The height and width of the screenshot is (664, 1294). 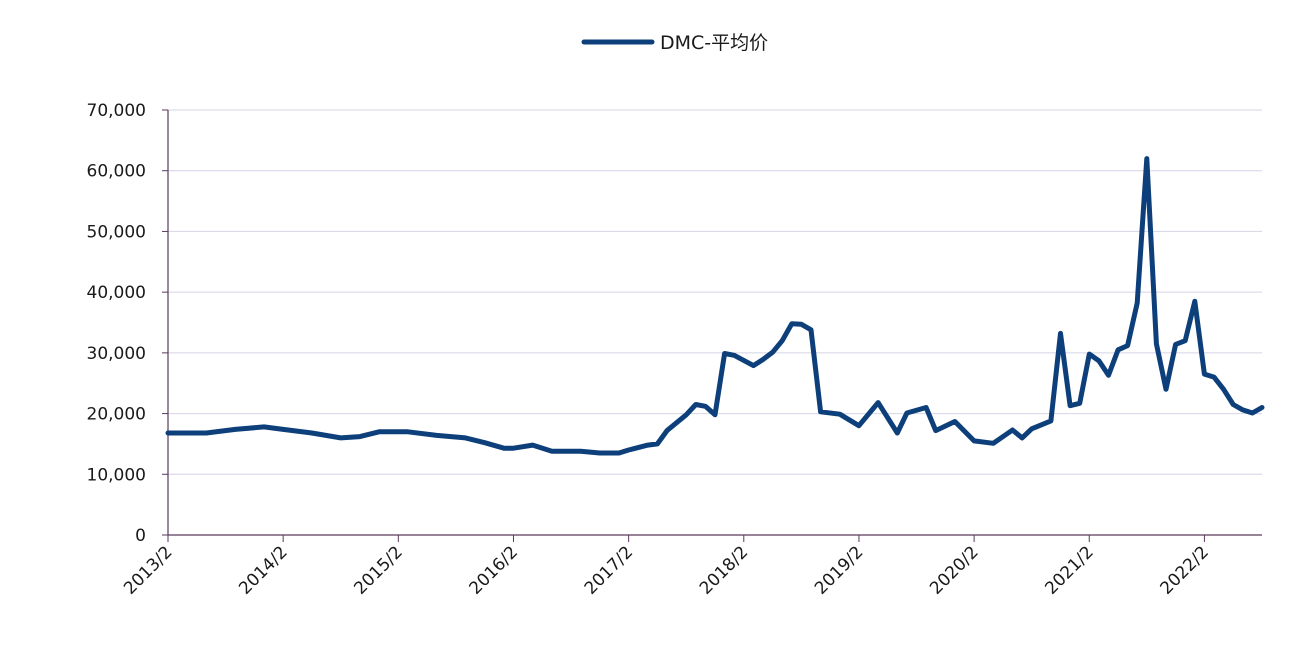 I want to click on chart-legend: DMC-平均价, so click(x=674, y=43).